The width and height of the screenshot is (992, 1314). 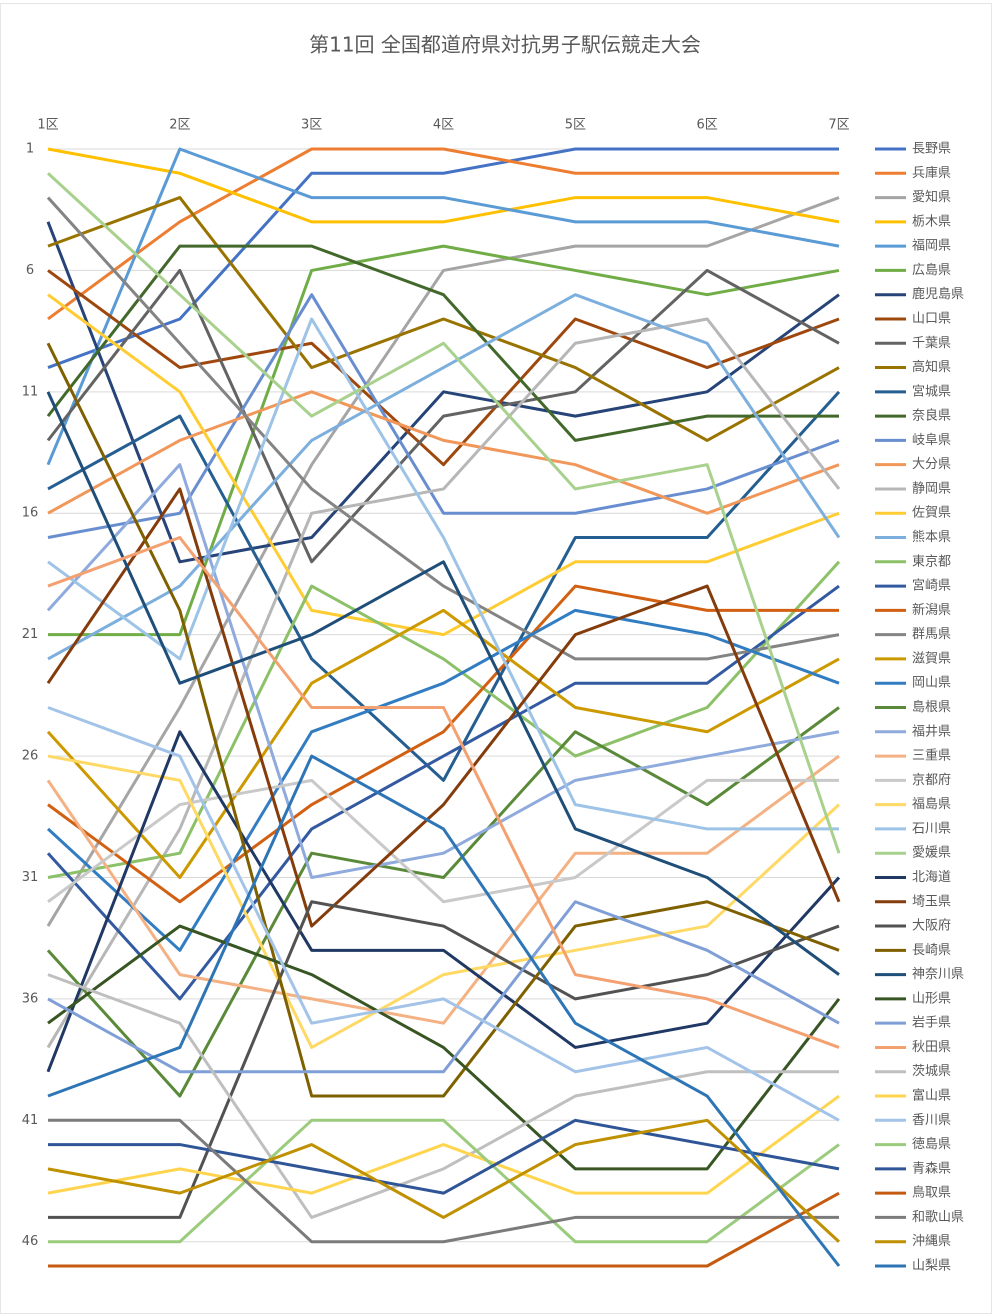 What do you see at coordinates (931, 804) in the screenshot?
I see `legend-label: 福島県` at bounding box center [931, 804].